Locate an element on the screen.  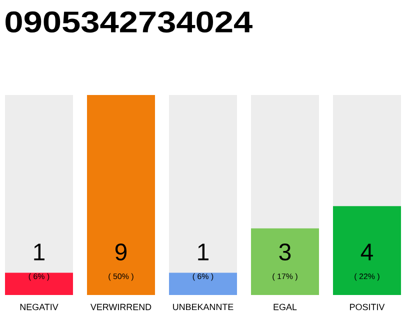
x-tick-label: EGAL is located at coordinates (285, 307).